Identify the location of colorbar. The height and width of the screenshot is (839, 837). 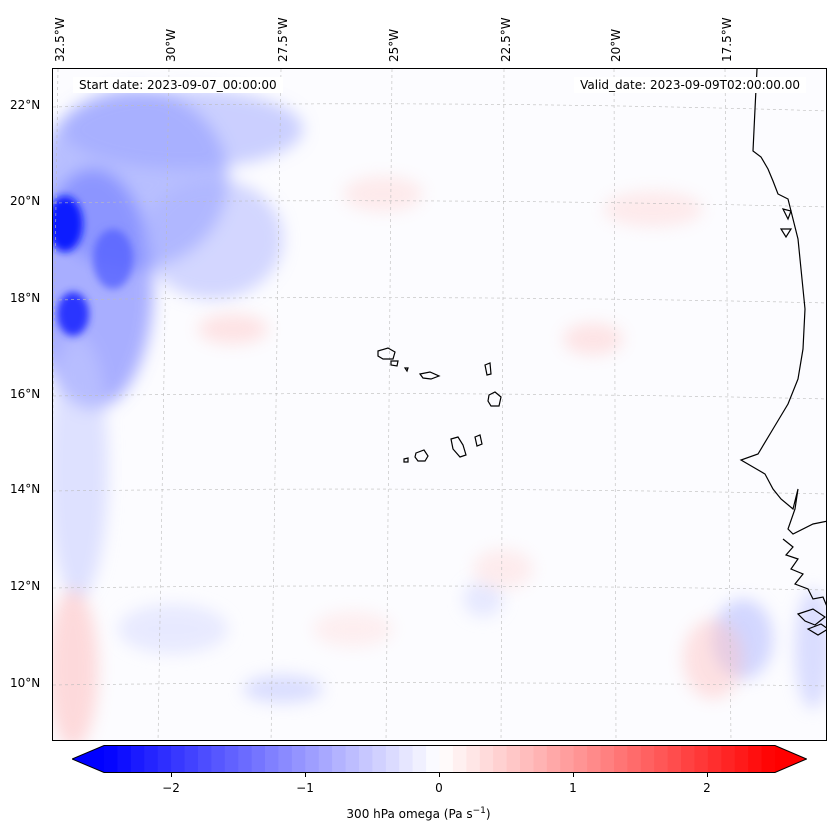
(439, 759).